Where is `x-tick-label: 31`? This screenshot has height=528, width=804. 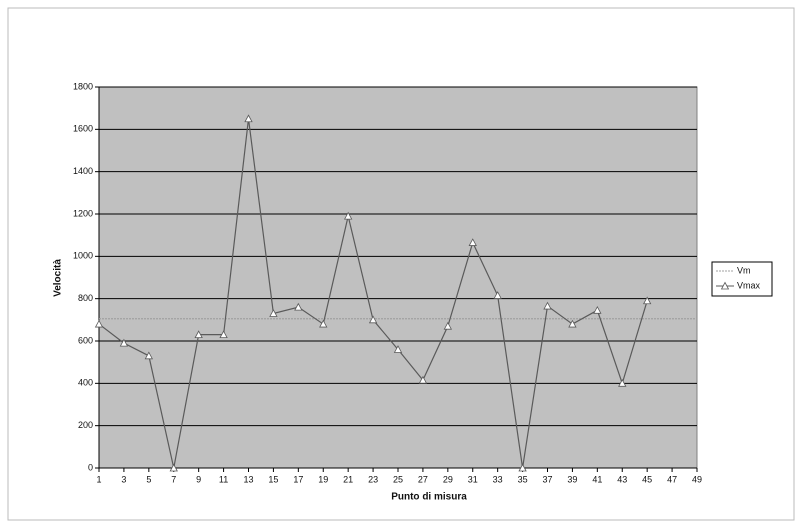
x-tick-label: 31 is located at coordinates (473, 479).